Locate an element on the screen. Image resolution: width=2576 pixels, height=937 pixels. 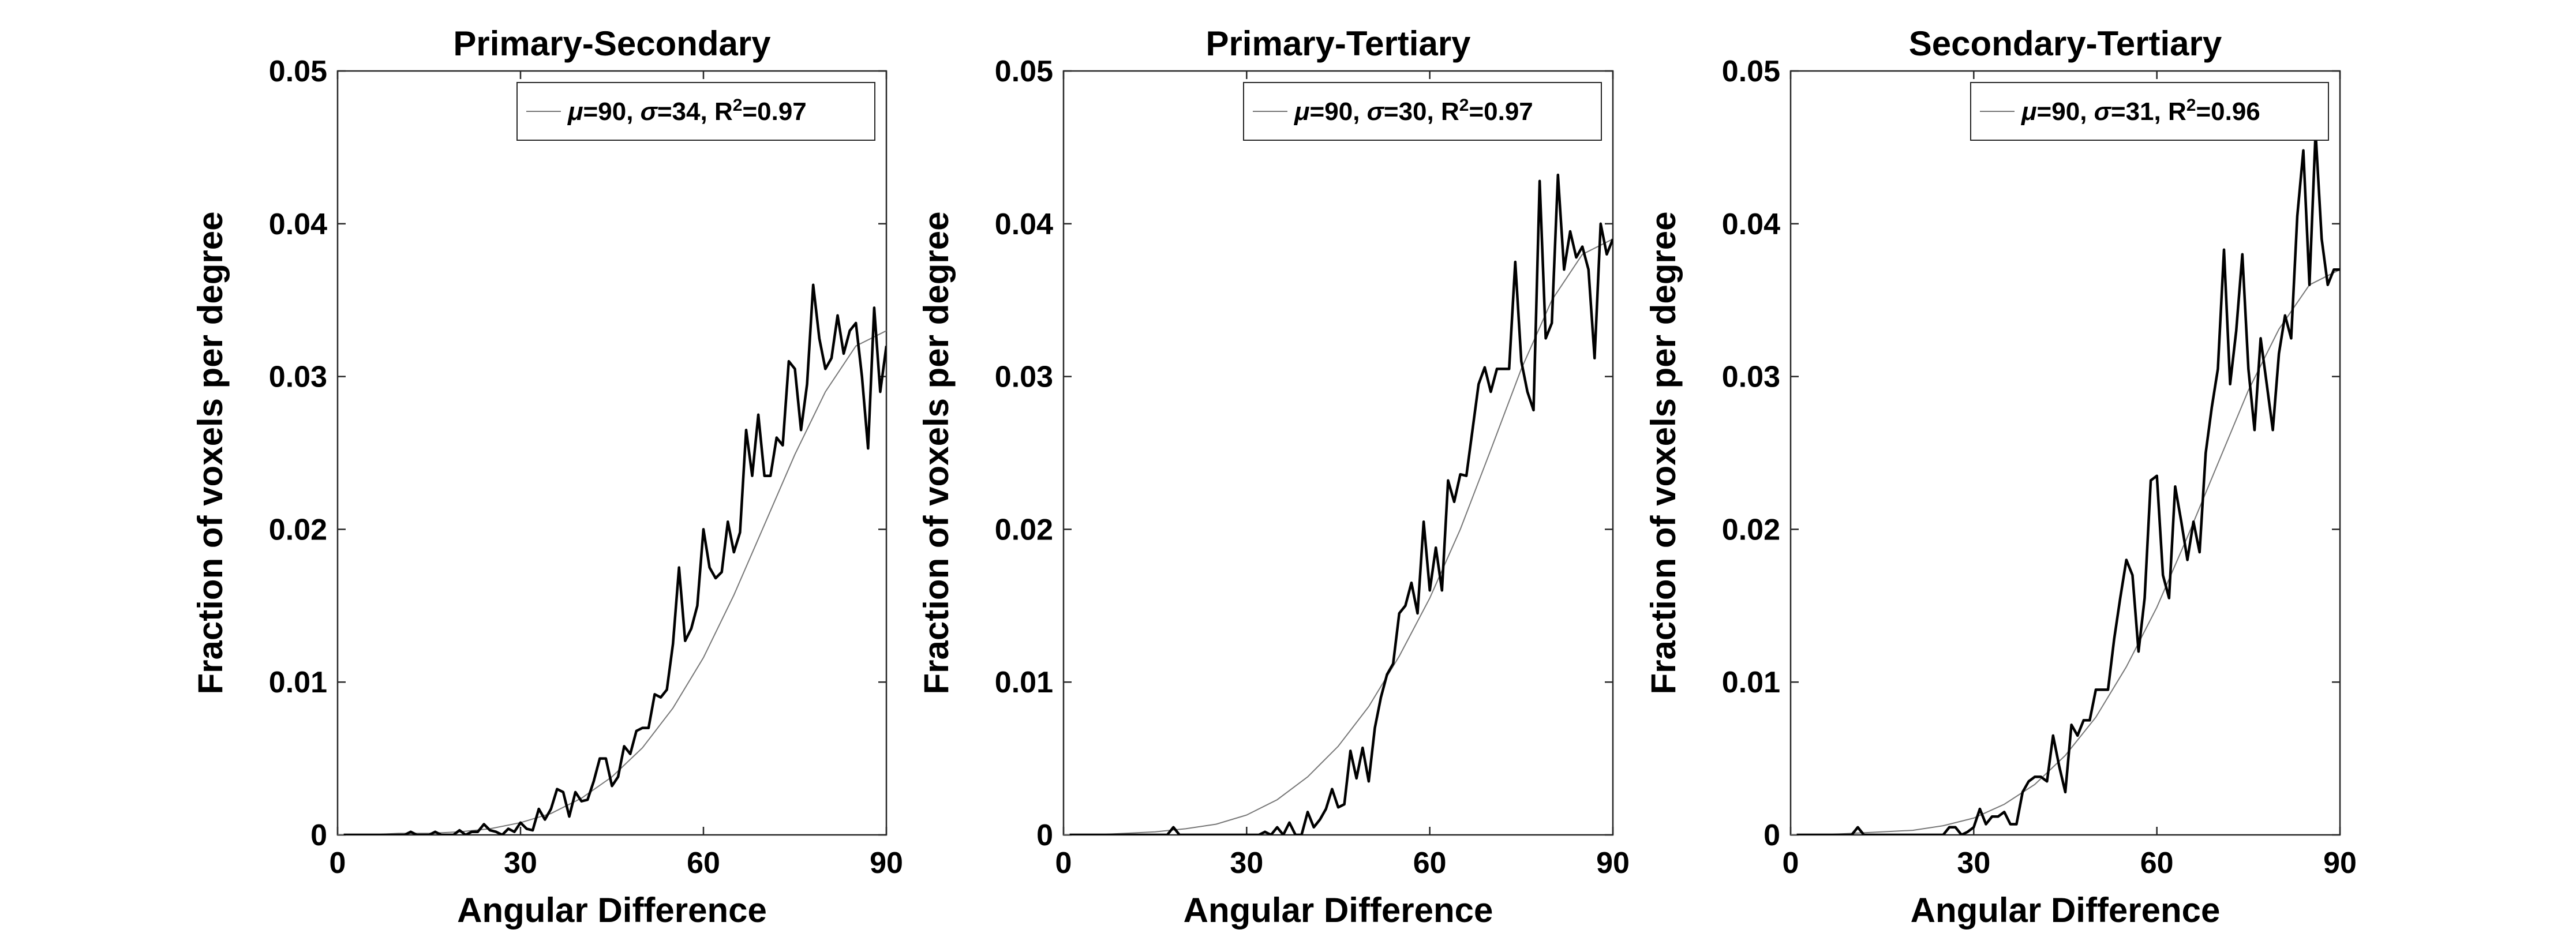
legend: μ=90, σ=31, R2=0.96 is located at coordinates (2149, 111).